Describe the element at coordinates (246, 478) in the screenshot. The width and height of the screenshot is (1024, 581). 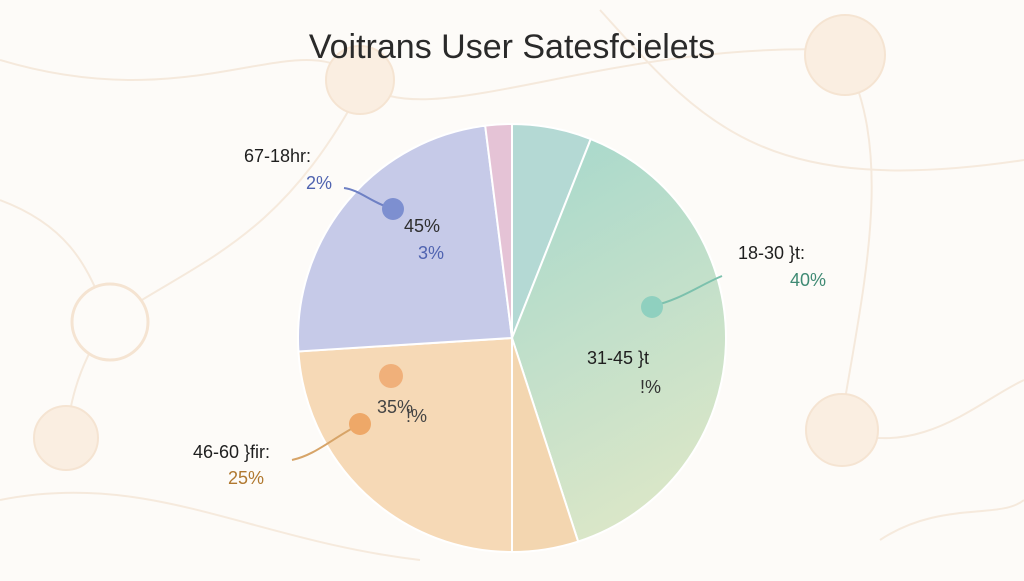
I see `value-46-60: 25%` at that location.